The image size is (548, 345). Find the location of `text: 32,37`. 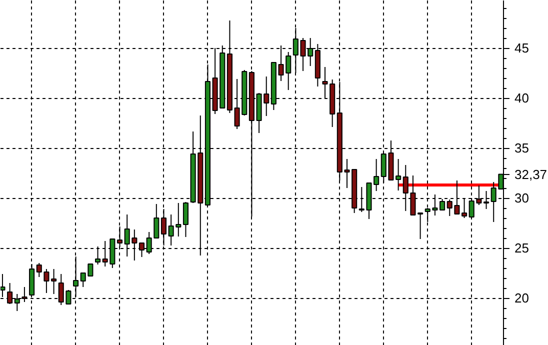

text: 32,37 is located at coordinates (531, 174).